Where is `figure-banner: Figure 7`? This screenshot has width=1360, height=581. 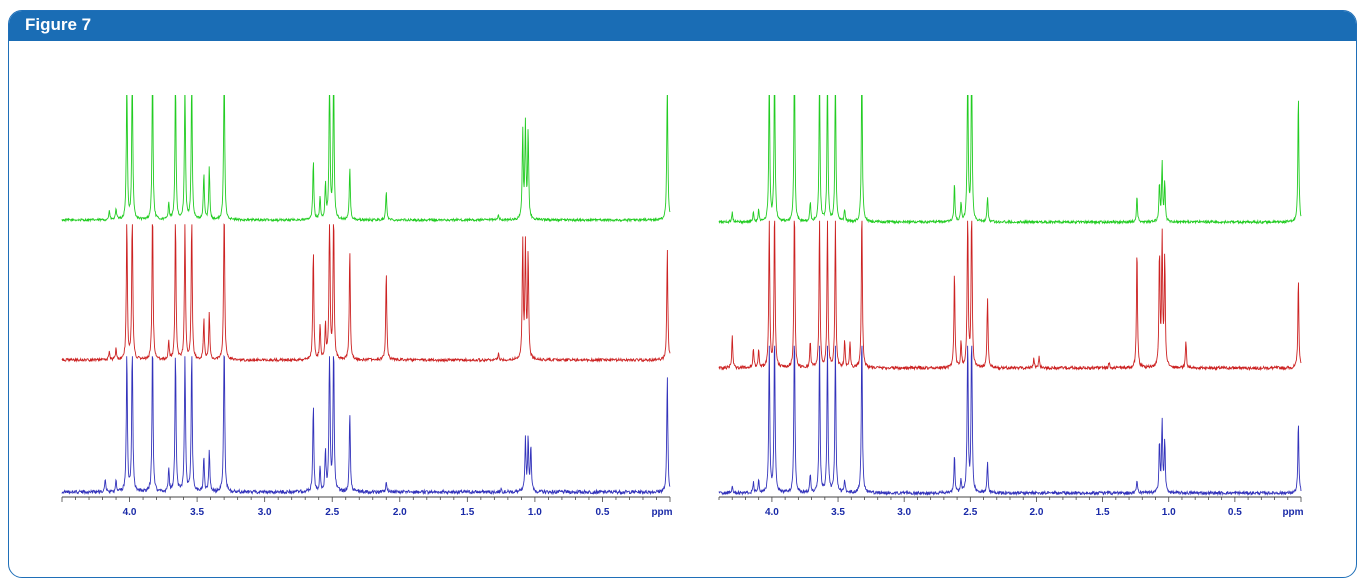 figure-banner: Figure 7 is located at coordinates (682, 26).